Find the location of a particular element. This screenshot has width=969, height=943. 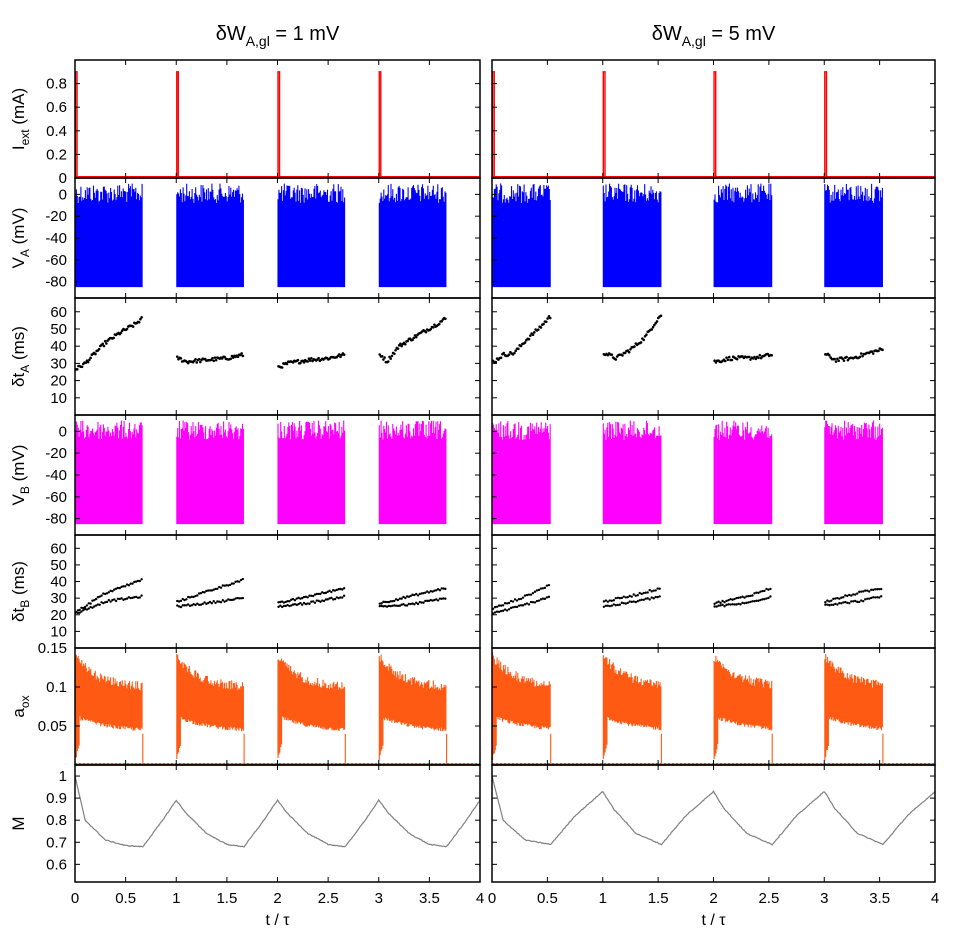

y-tick-label: 0.8 is located at coordinates (56, 84).